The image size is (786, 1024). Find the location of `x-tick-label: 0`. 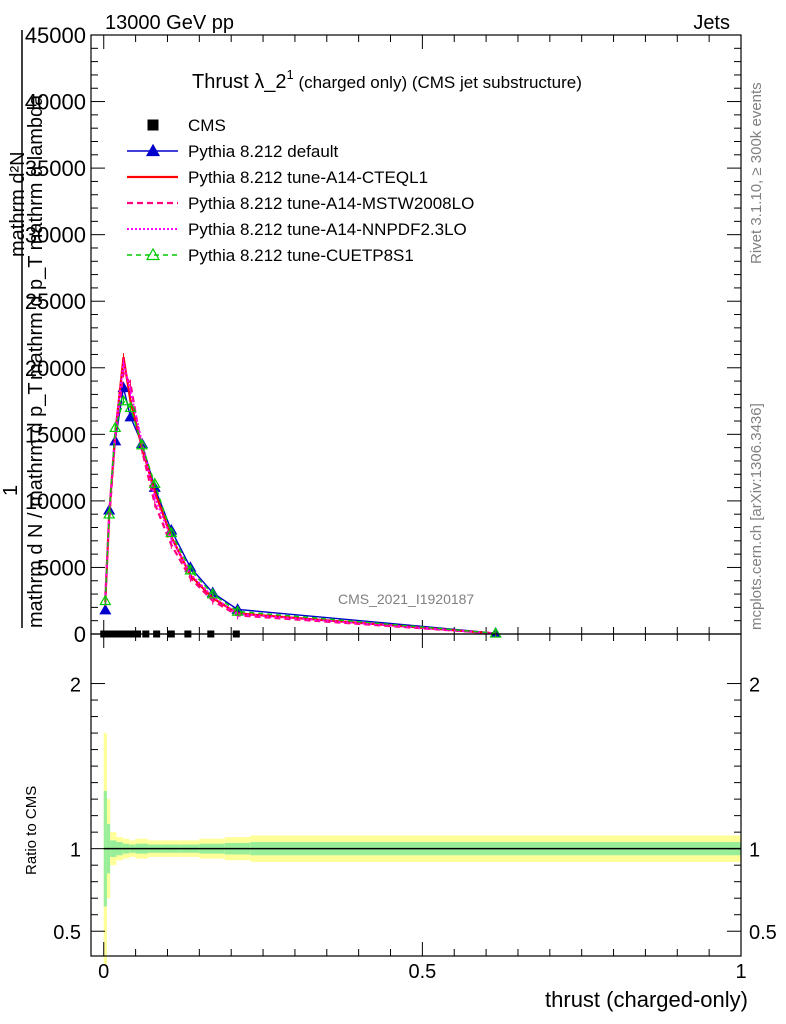

x-tick-label: 0 is located at coordinates (103, 972).